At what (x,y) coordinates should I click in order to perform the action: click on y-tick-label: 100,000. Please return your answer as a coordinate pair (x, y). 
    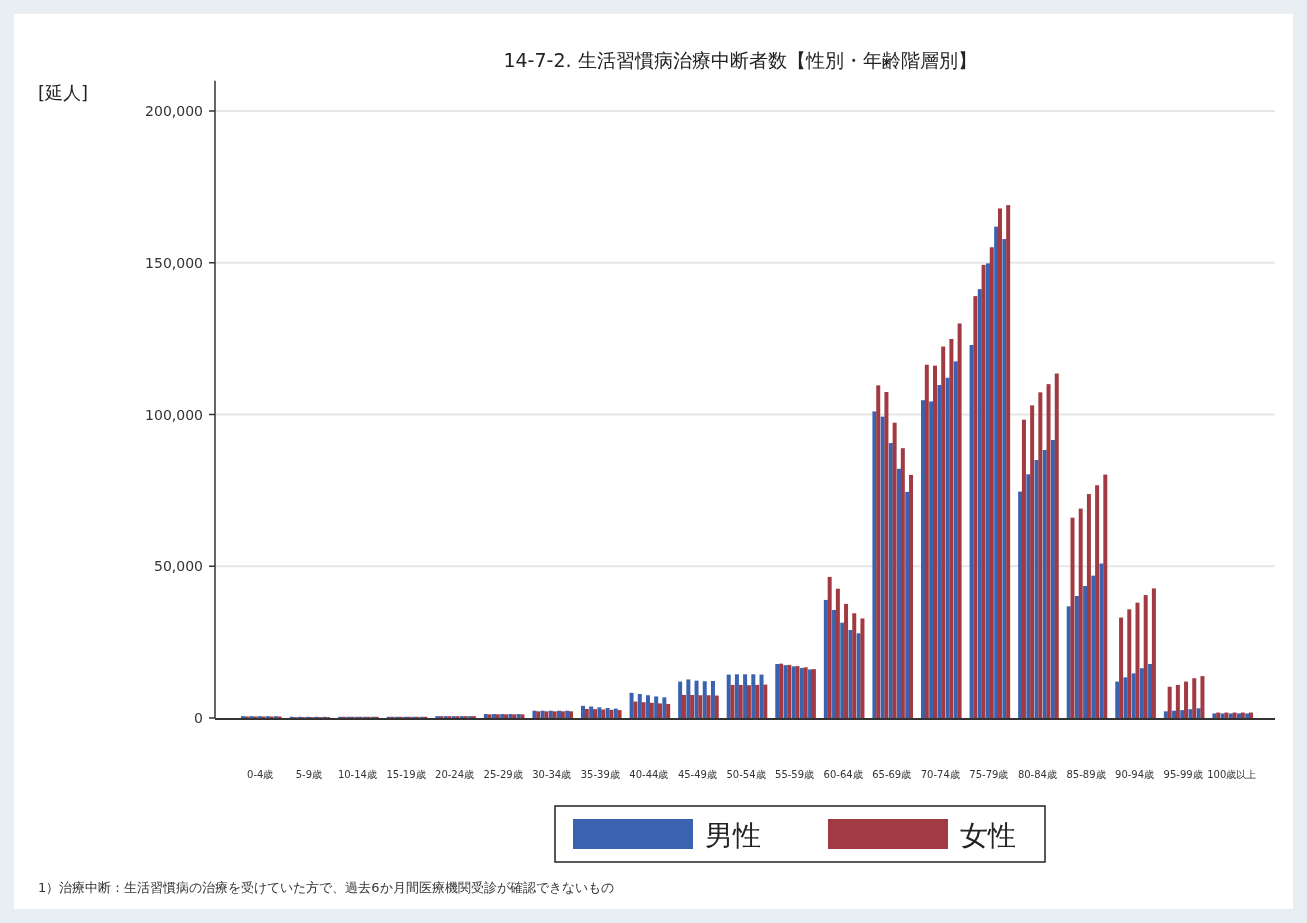
    Looking at the image, I should click on (174, 414).